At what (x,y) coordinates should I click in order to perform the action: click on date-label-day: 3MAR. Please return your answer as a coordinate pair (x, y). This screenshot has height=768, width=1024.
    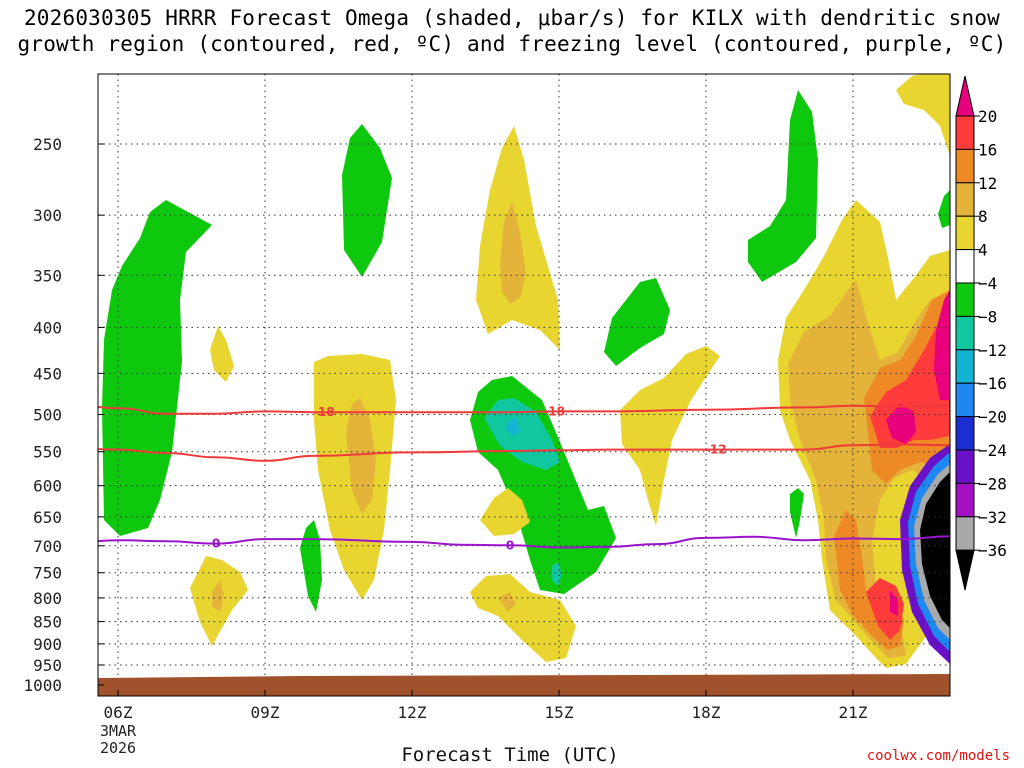
    Looking at the image, I should click on (118, 731).